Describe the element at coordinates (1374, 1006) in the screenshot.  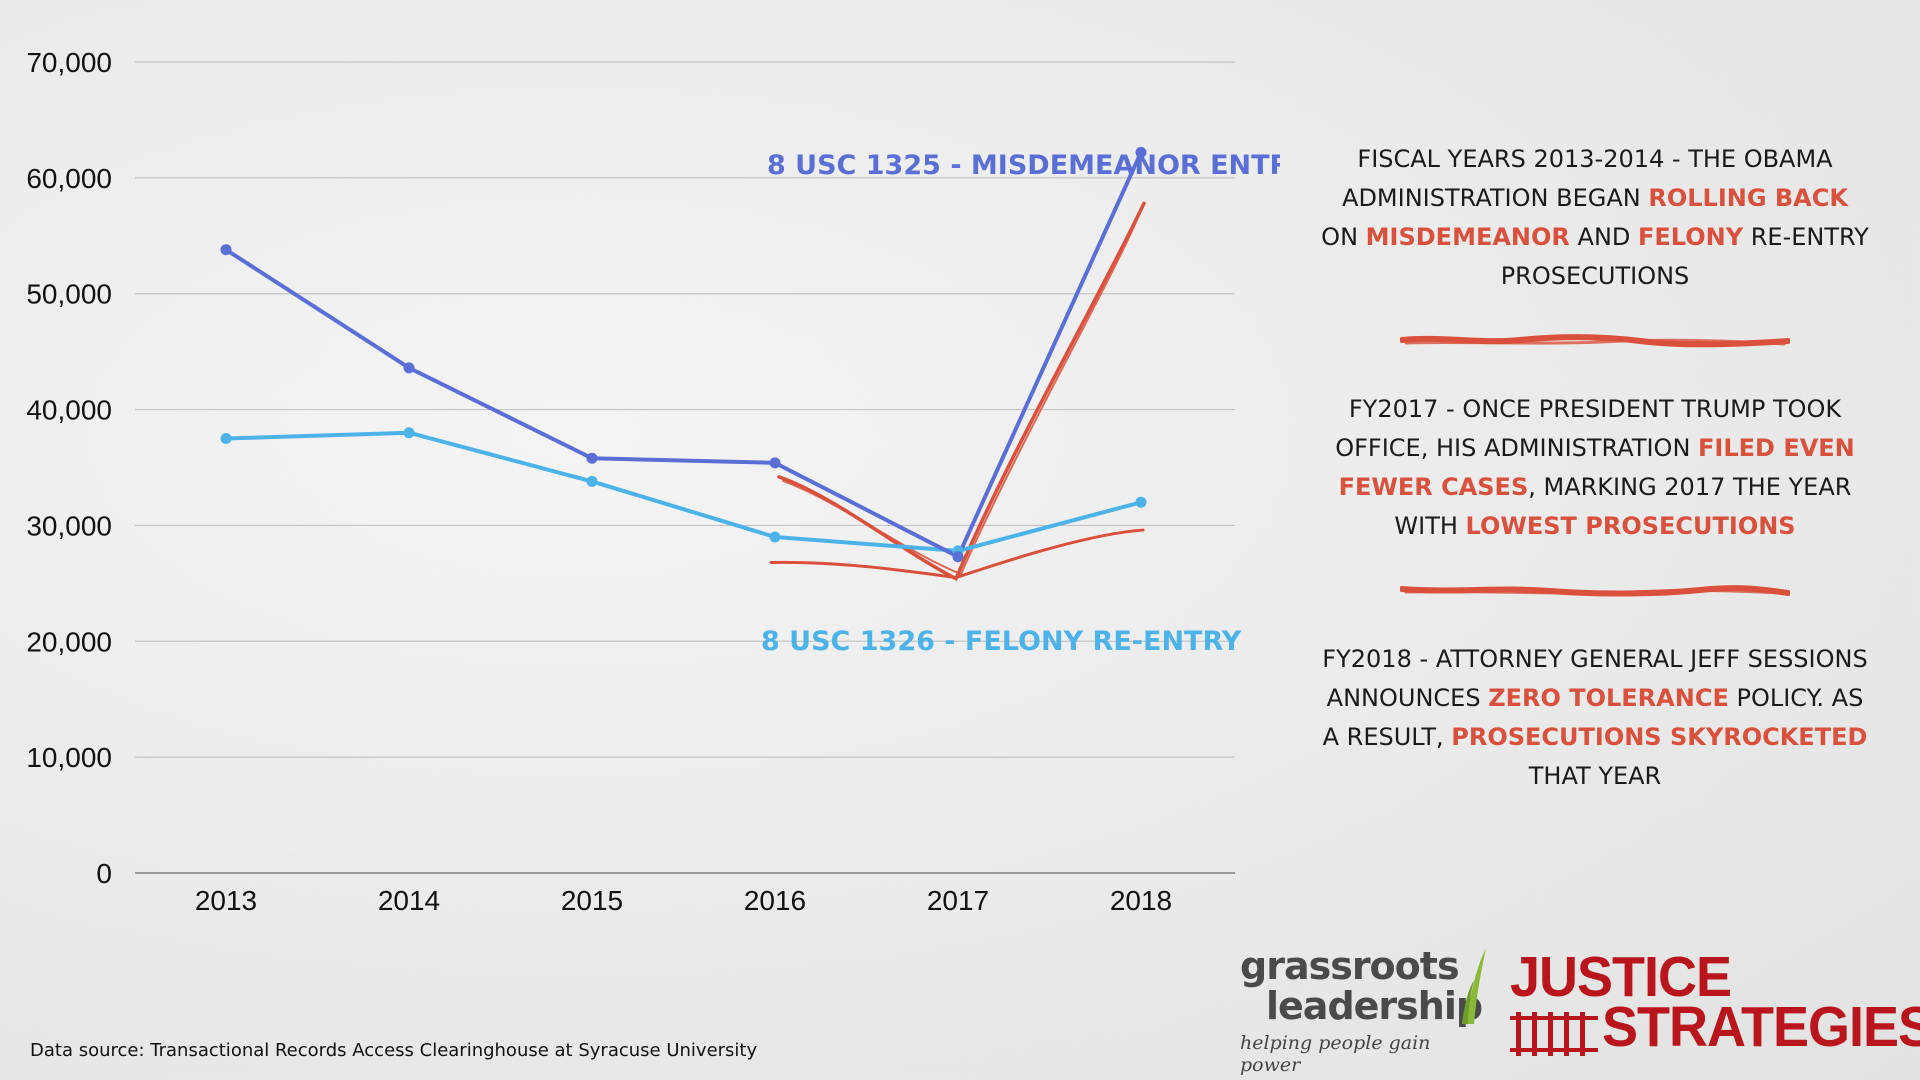
I see `logo-leadership-text: leadership` at that location.